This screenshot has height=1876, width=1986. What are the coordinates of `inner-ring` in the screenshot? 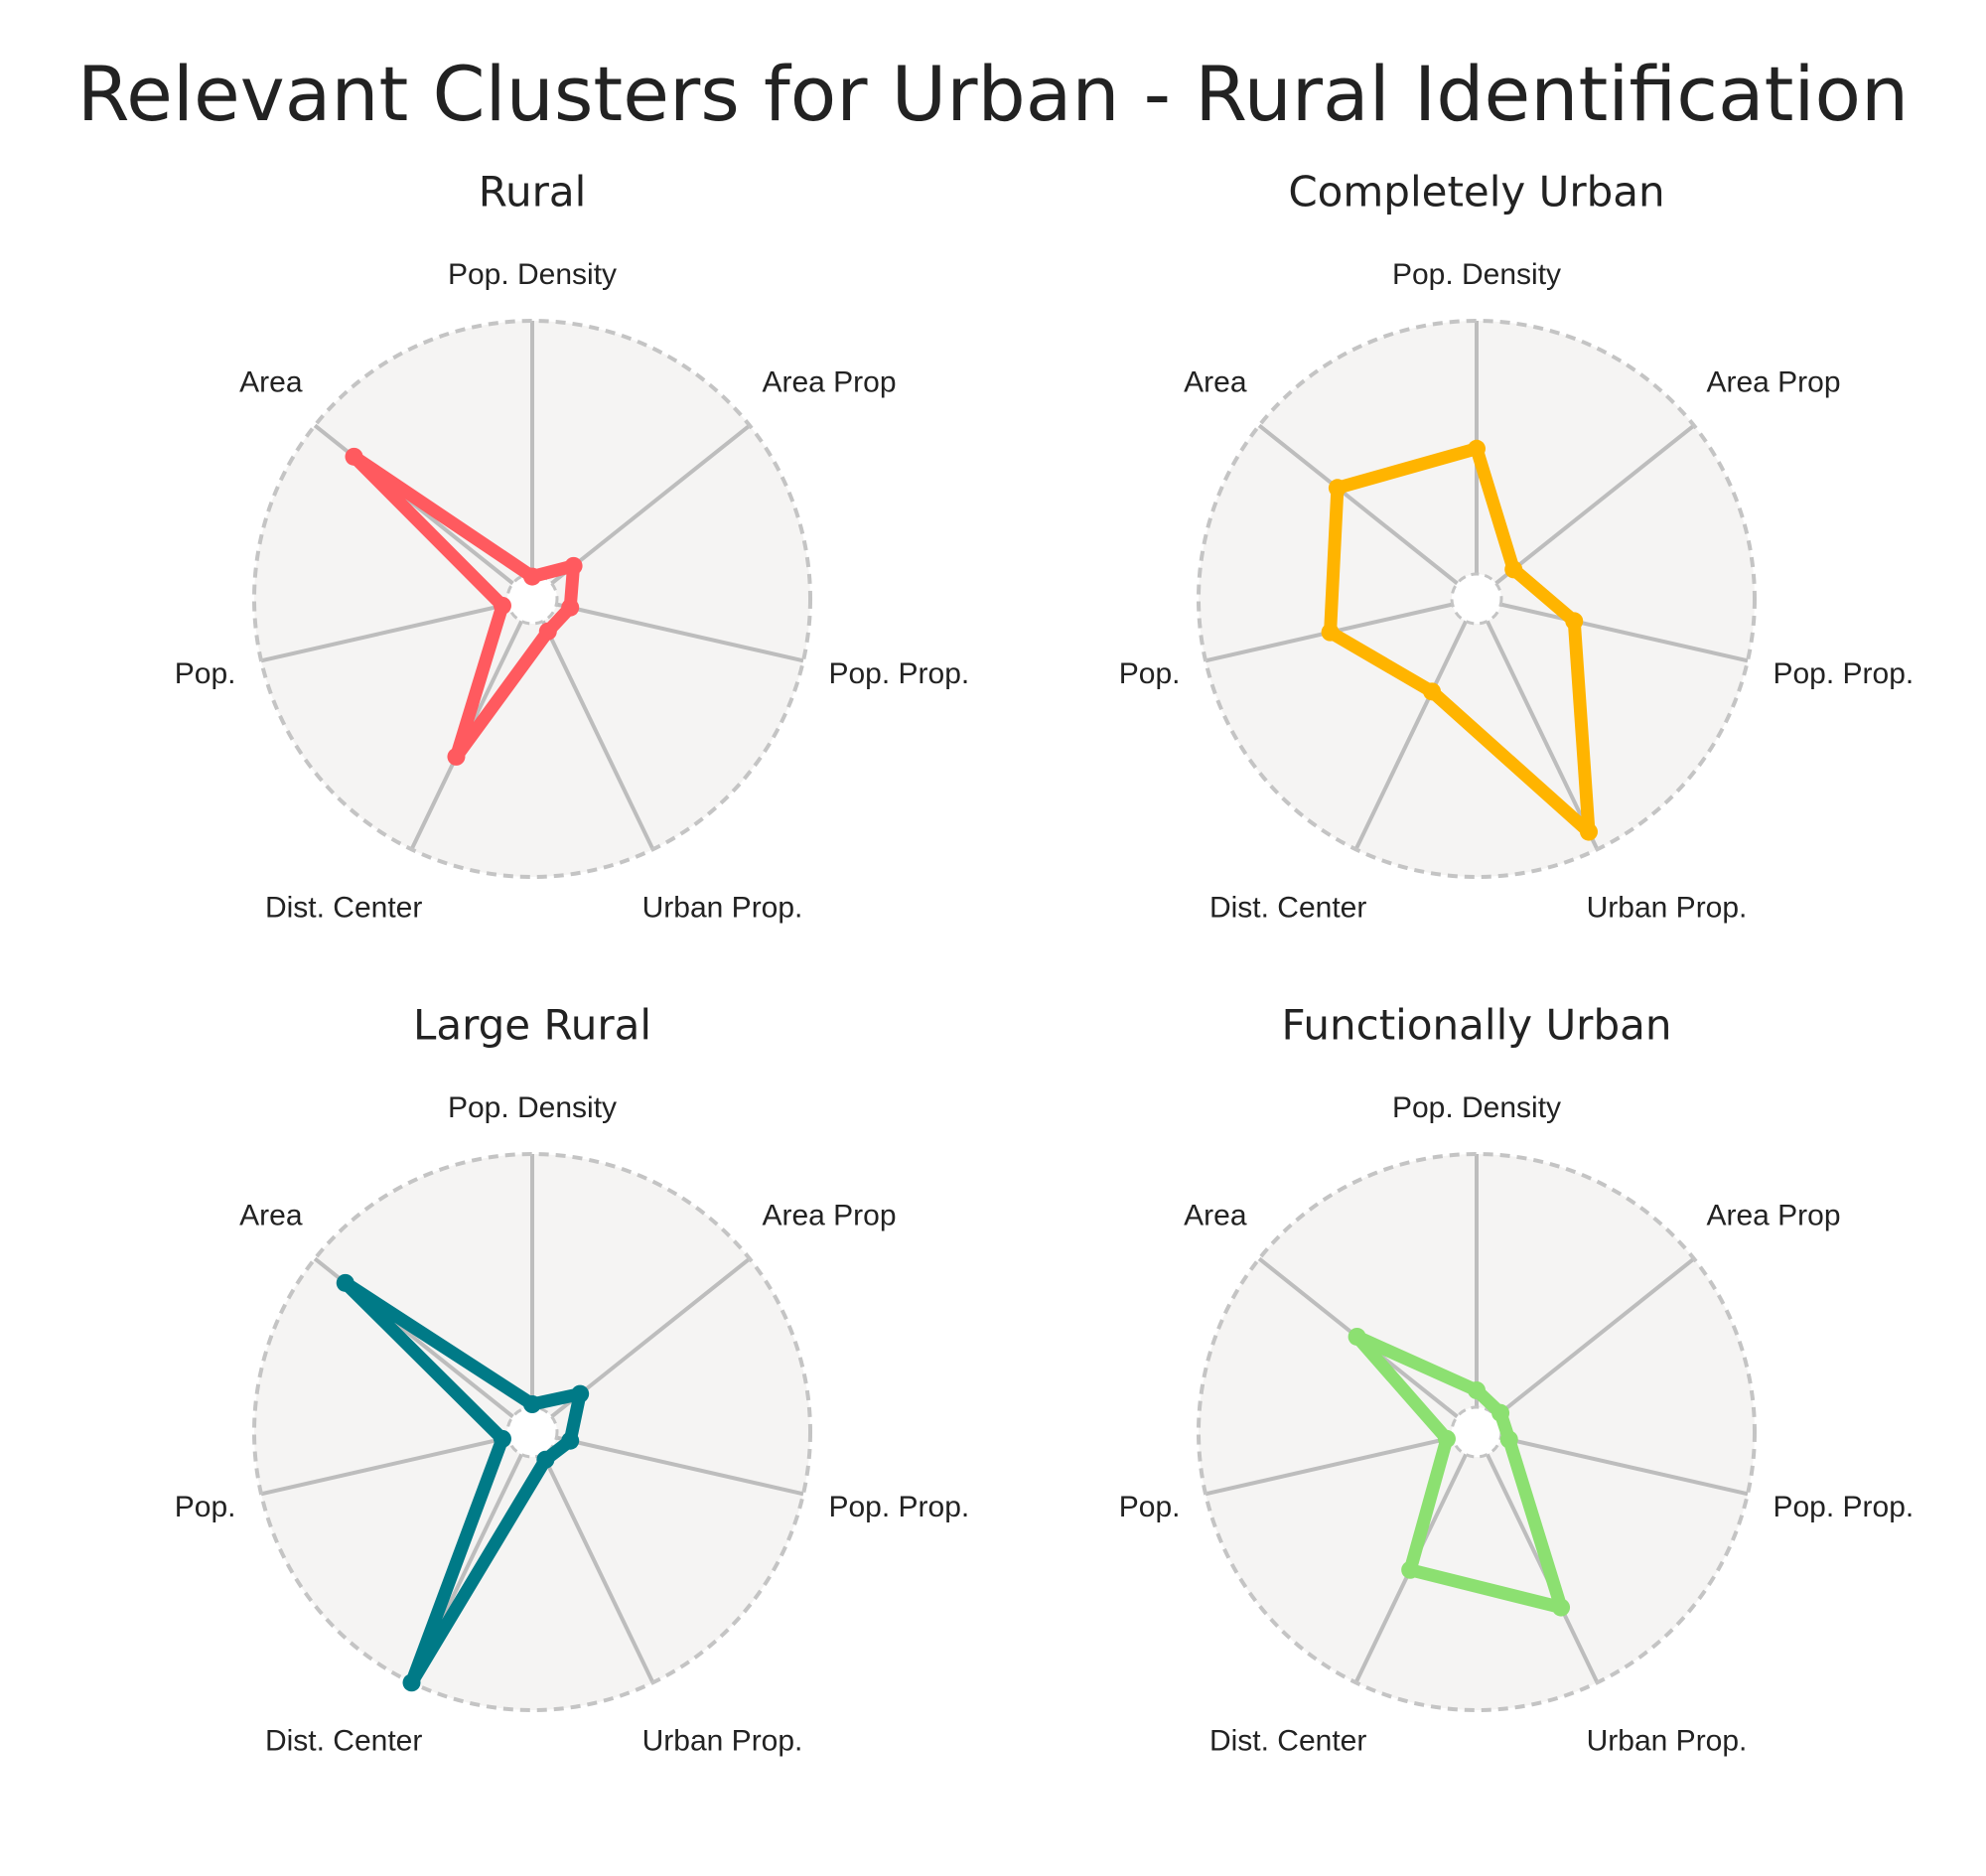 It's located at (1476, 599).